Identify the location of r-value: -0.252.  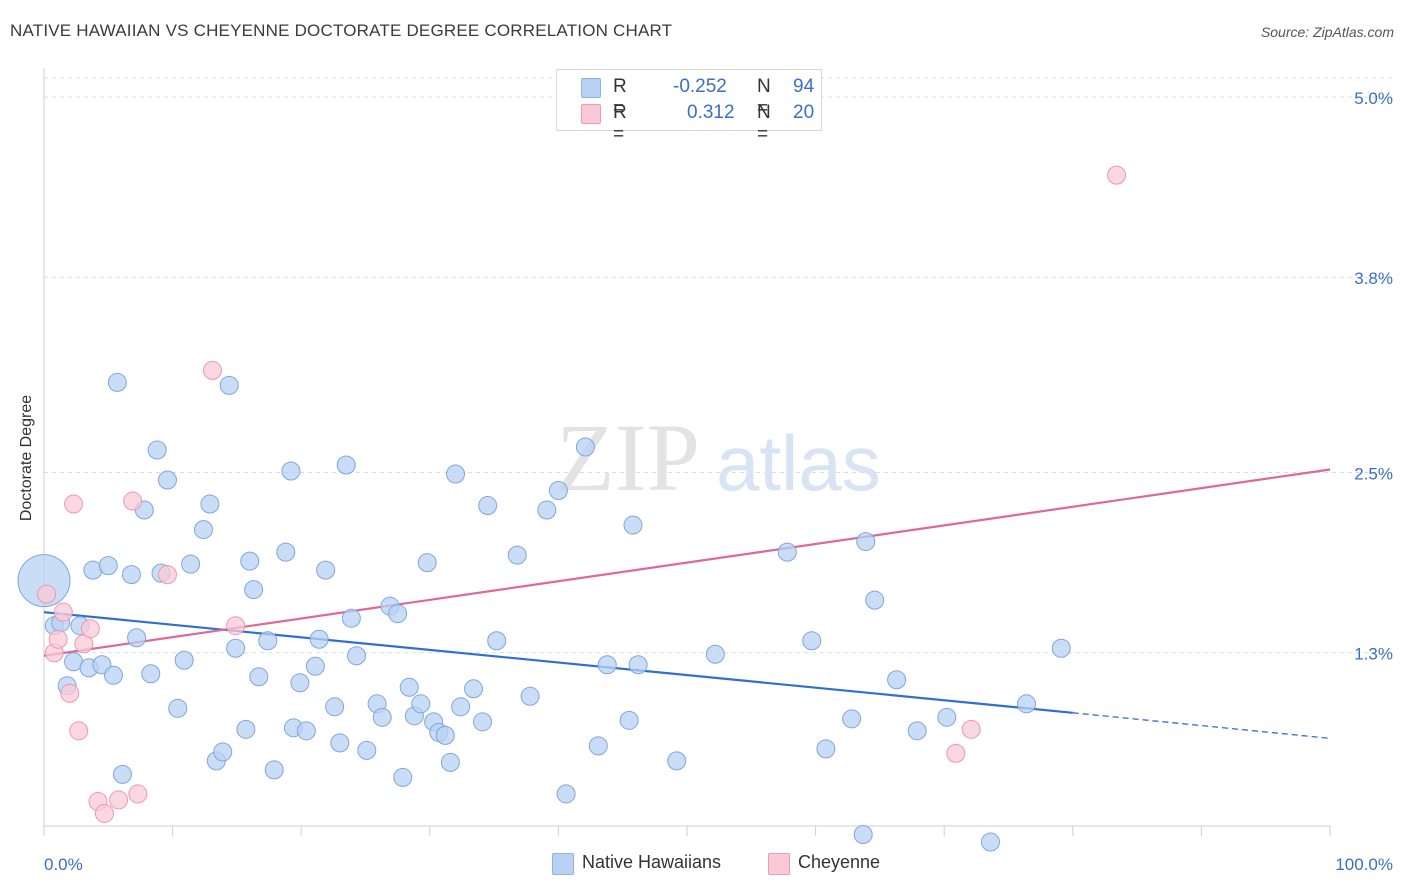
(700, 86).